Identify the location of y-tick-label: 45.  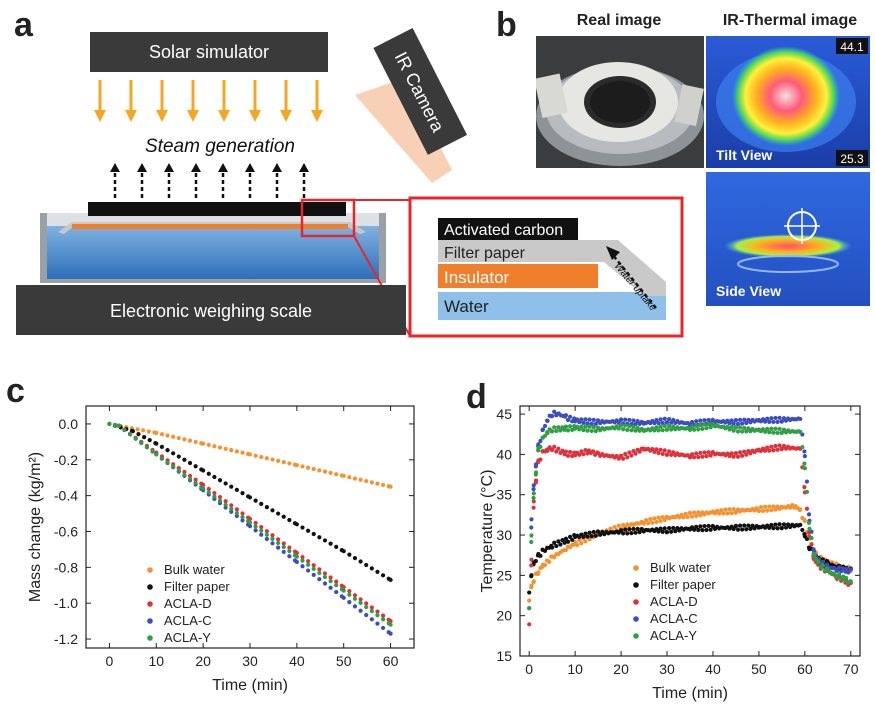
(504, 414).